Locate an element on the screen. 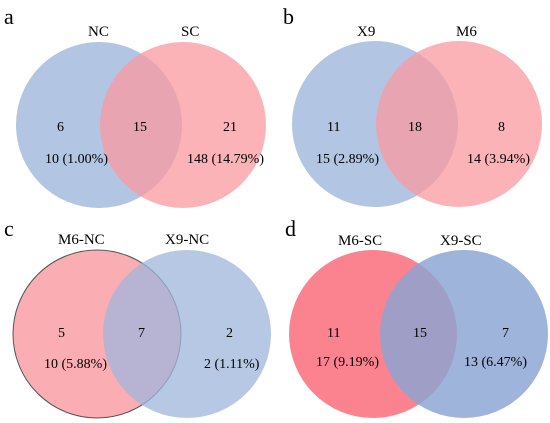 The height and width of the screenshot is (423, 550). right-only-detail: 2 (1.11%) is located at coordinates (232, 364).